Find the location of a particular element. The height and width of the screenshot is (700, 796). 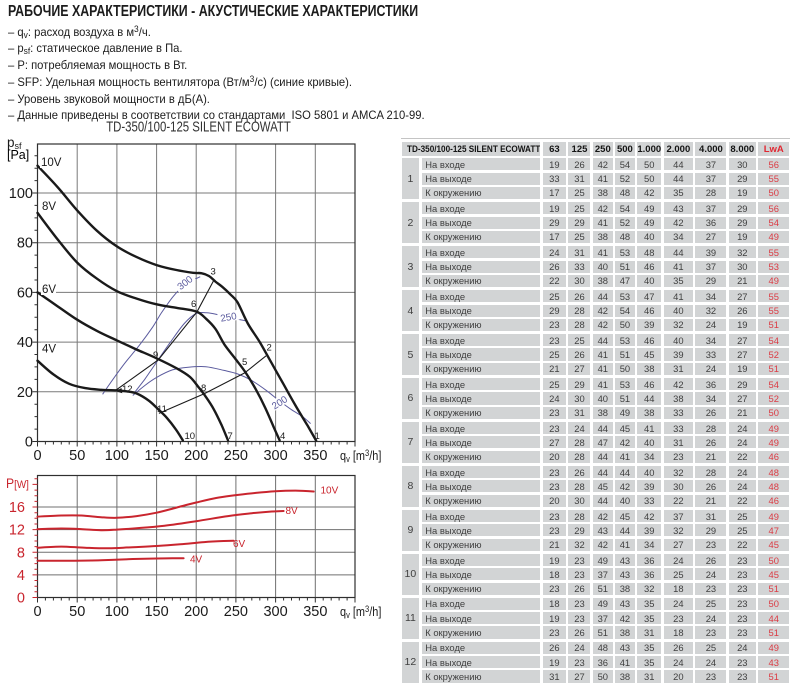

svg-text: 5 is located at coordinates (244, 362).